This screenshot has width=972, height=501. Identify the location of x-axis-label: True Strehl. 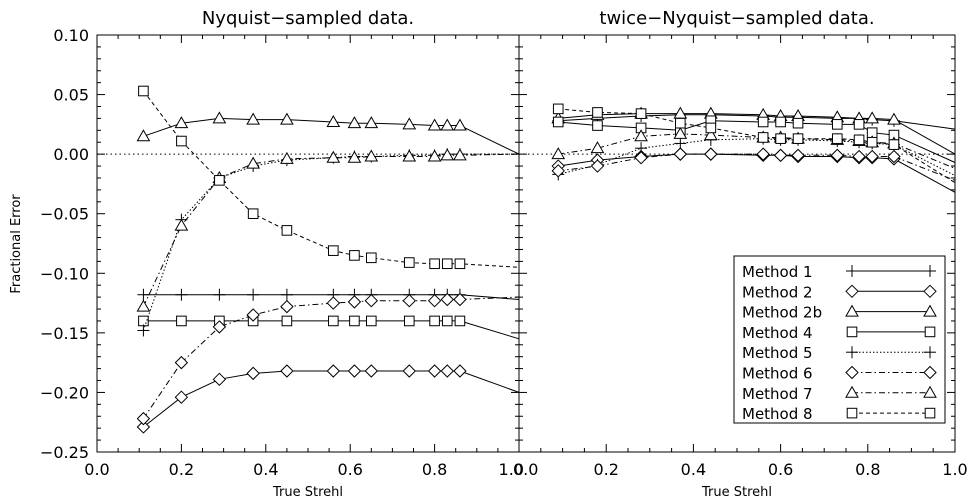
(736, 492).